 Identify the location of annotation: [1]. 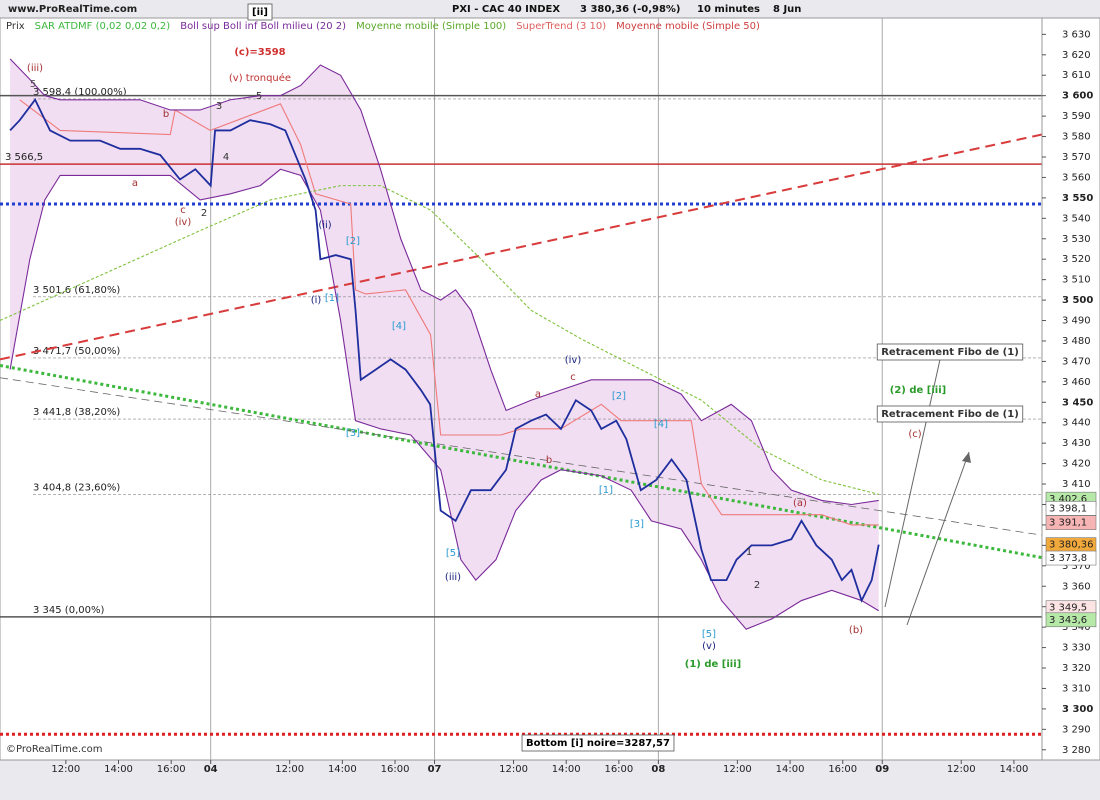
(332, 298).